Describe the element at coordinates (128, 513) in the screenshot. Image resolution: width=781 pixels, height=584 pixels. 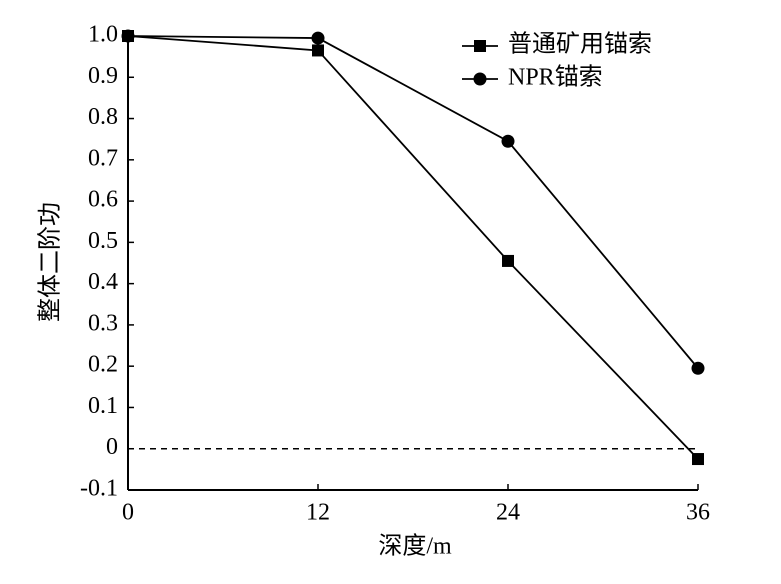
I see `x-tick-label: 0` at that location.